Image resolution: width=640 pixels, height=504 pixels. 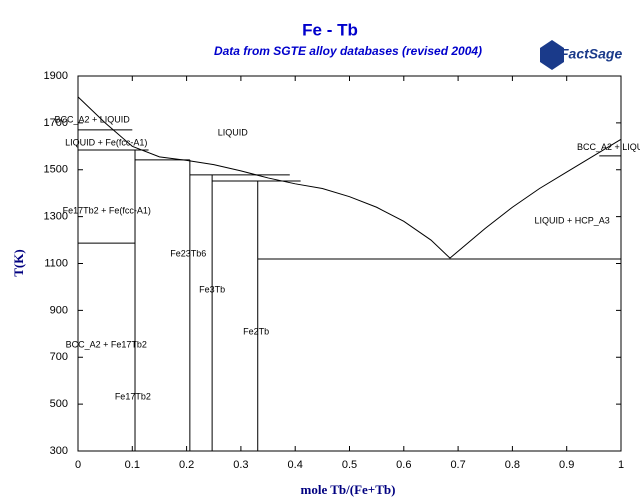 What do you see at coordinates (56, 76) in the screenshot?
I see `y-tick-label: 1900` at bounding box center [56, 76].